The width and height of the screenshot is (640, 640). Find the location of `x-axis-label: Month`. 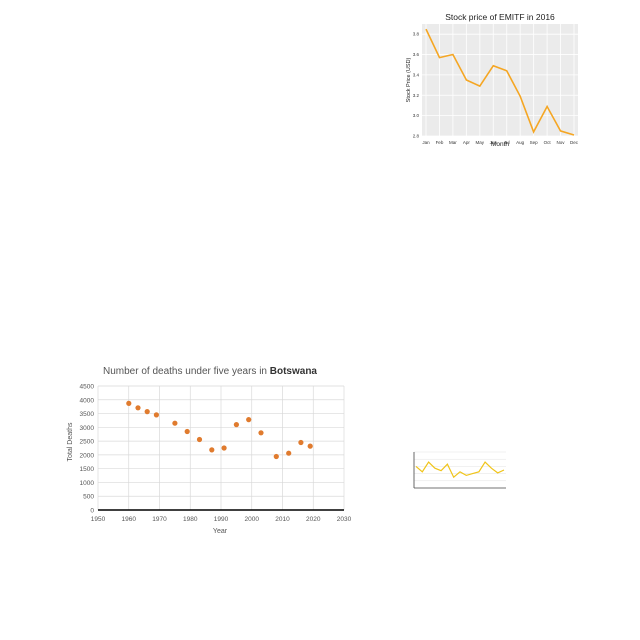

x-axis-label: Month is located at coordinates (500, 144).